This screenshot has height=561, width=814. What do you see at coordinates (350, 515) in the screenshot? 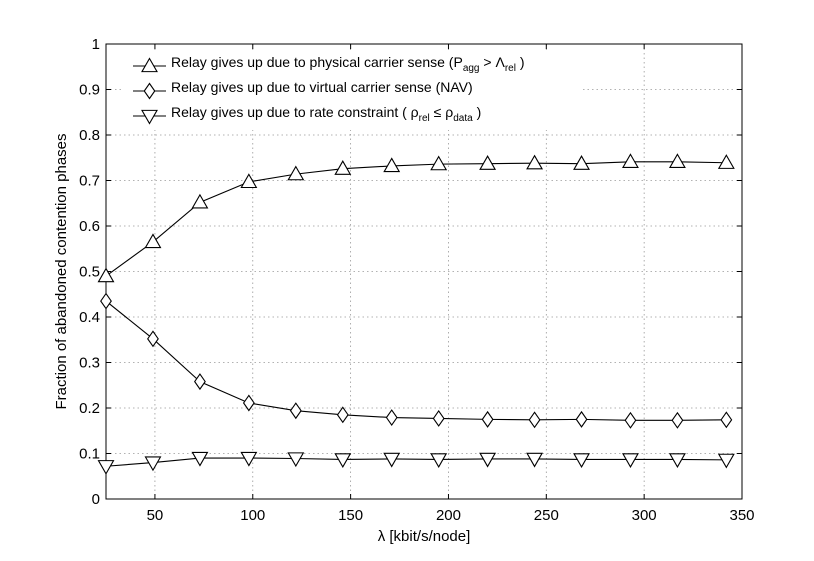
I see `x-tick-label: 150` at bounding box center [350, 515].